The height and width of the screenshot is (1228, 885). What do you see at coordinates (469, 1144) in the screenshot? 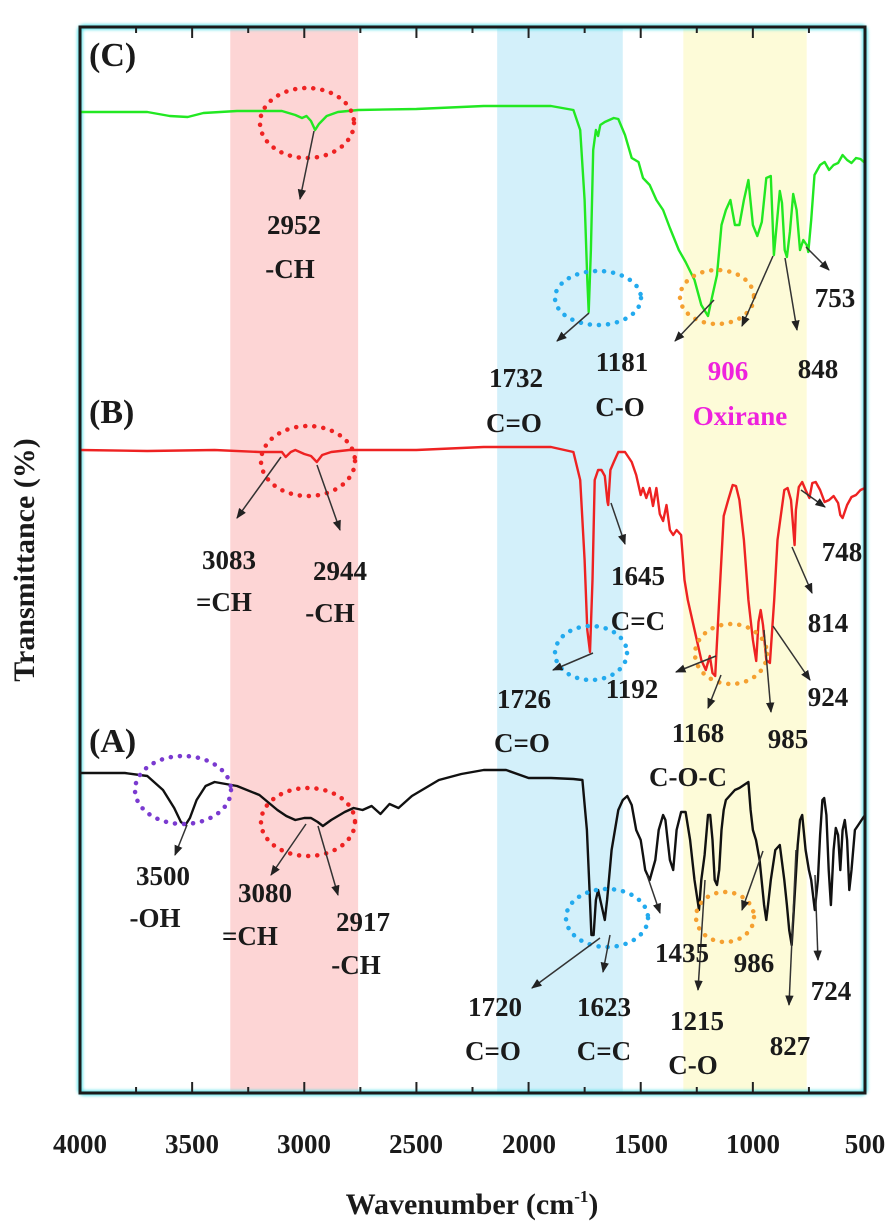
I see `x-tick-labels: 4000 3500 3000 2500 2000 1500 1000 500` at bounding box center [469, 1144].